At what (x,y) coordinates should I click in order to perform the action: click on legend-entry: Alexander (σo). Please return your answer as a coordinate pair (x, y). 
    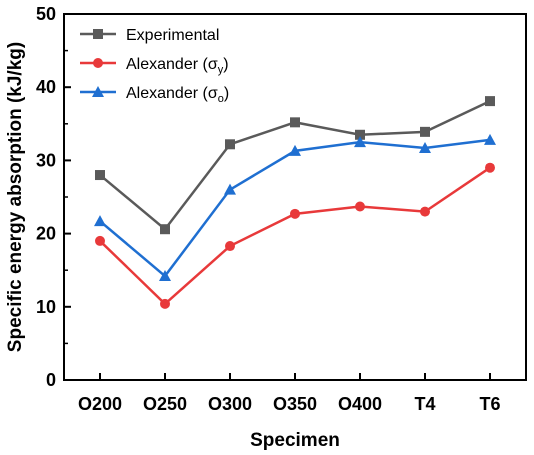
    Looking at the image, I should click on (154, 95).